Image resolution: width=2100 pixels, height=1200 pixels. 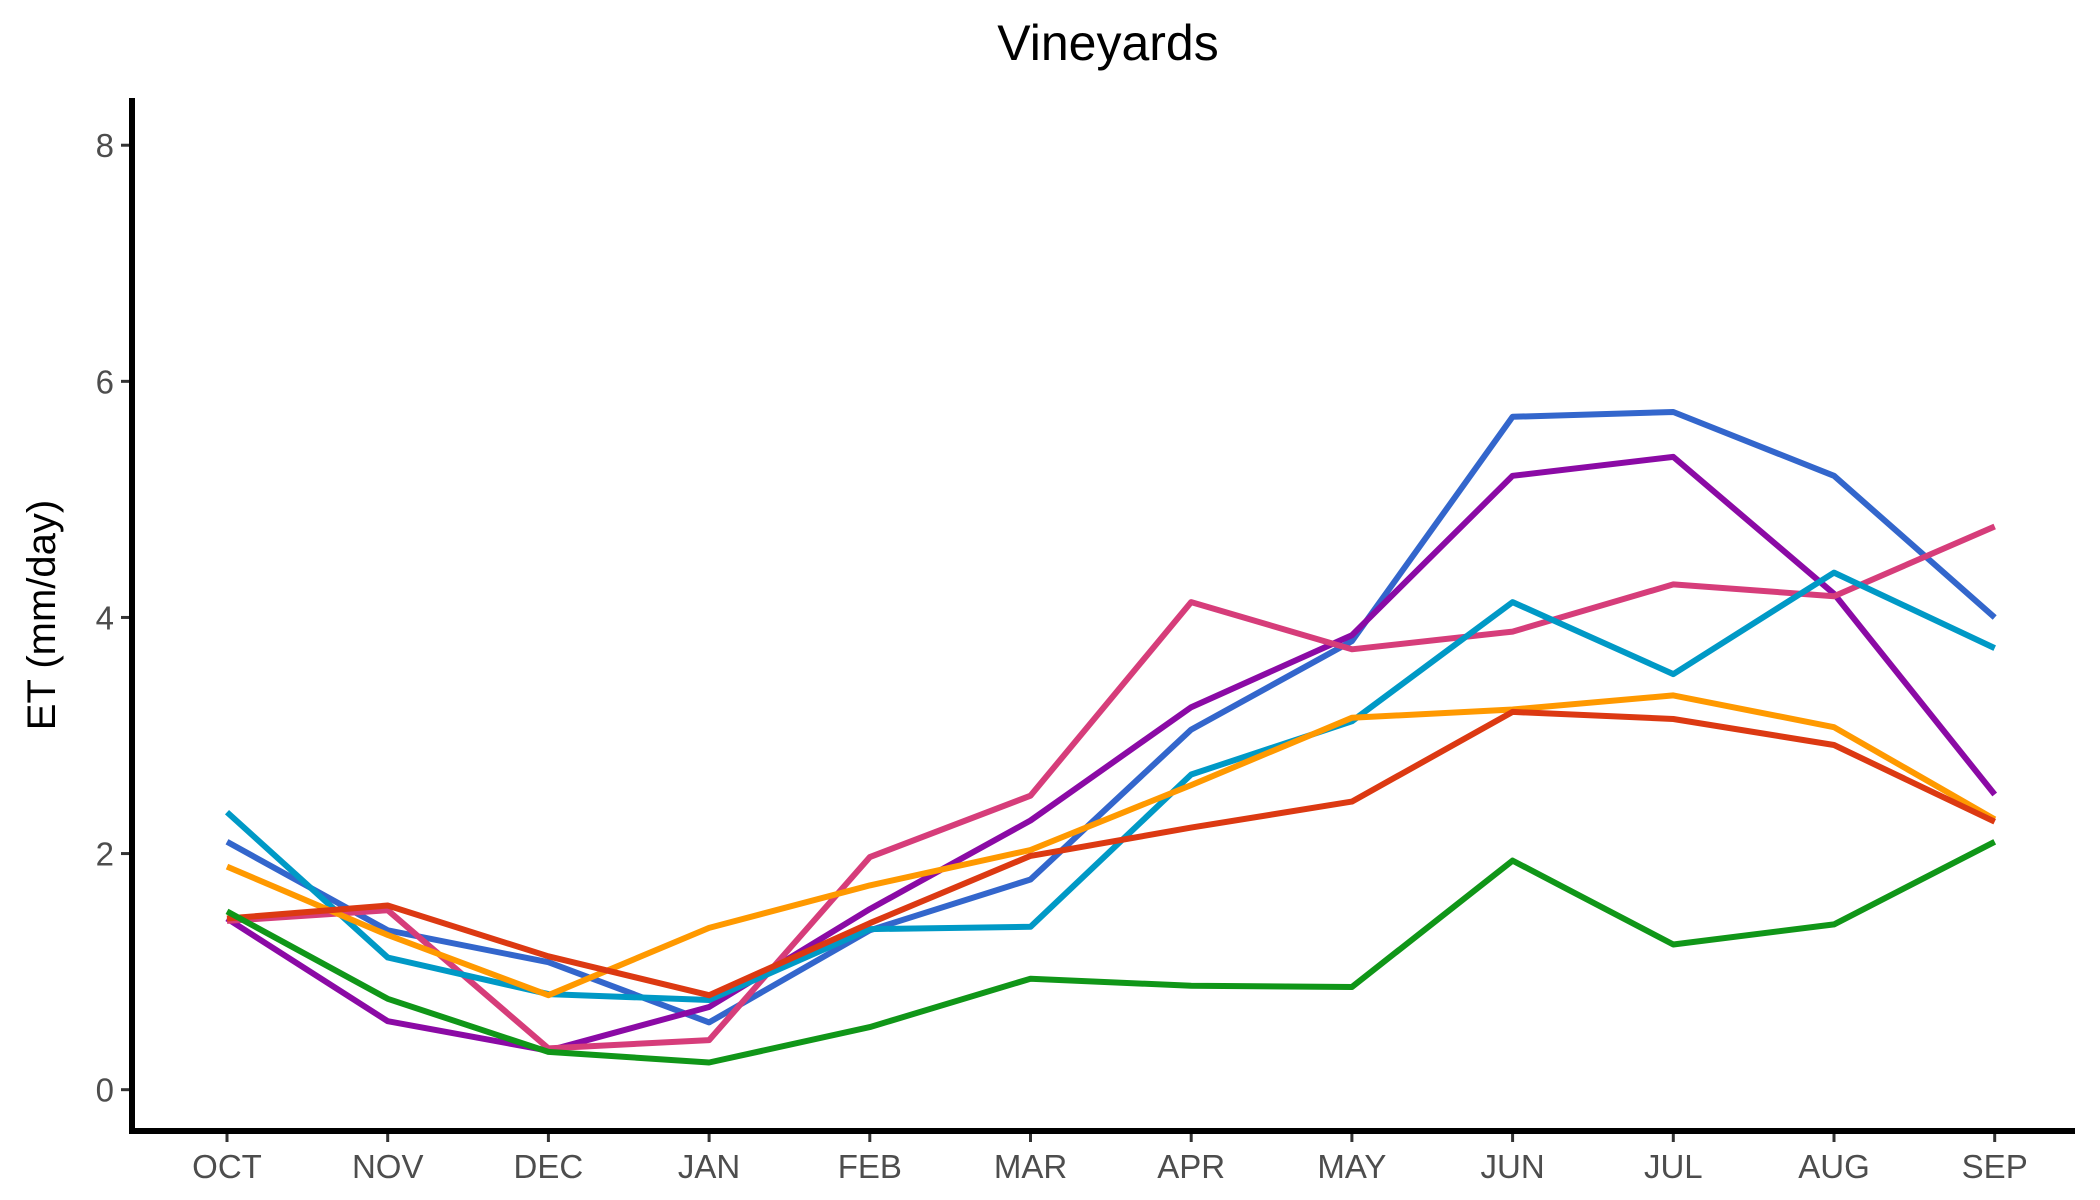 I want to click on chart-title: Vineyards, so click(x=1107, y=43).